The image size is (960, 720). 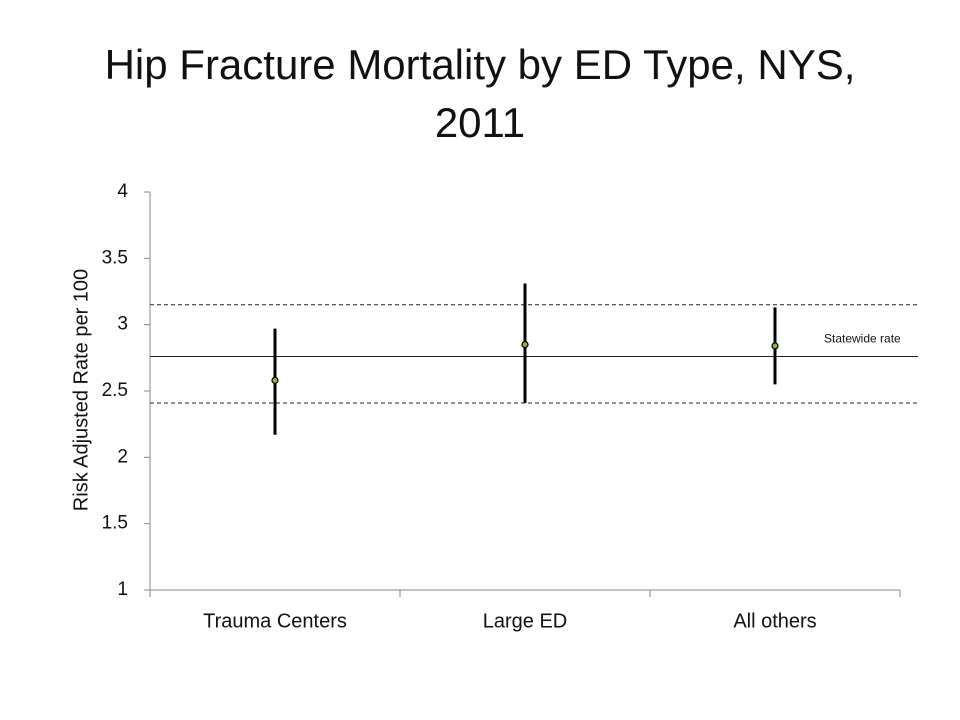 I want to click on x-tick-label: All others, so click(x=774, y=621).